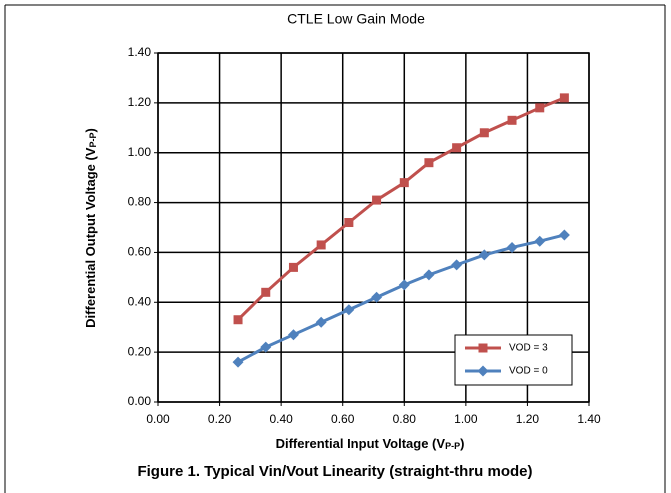 The image size is (671, 493). Describe the element at coordinates (528, 348) in the screenshot. I see `legend-label: VOD = 3` at that location.